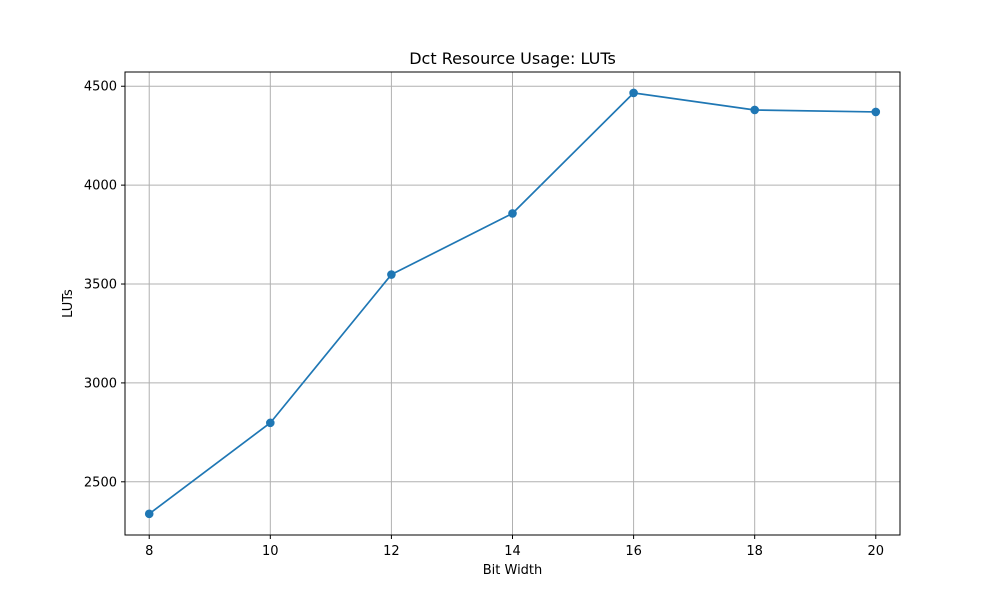 Image resolution: width=1000 pixels, height=600 pixels. What do you see at coordinates (100, 186) in the screenshot?
I see `y-tick-label: 4000` at bounding box center [100, 186].